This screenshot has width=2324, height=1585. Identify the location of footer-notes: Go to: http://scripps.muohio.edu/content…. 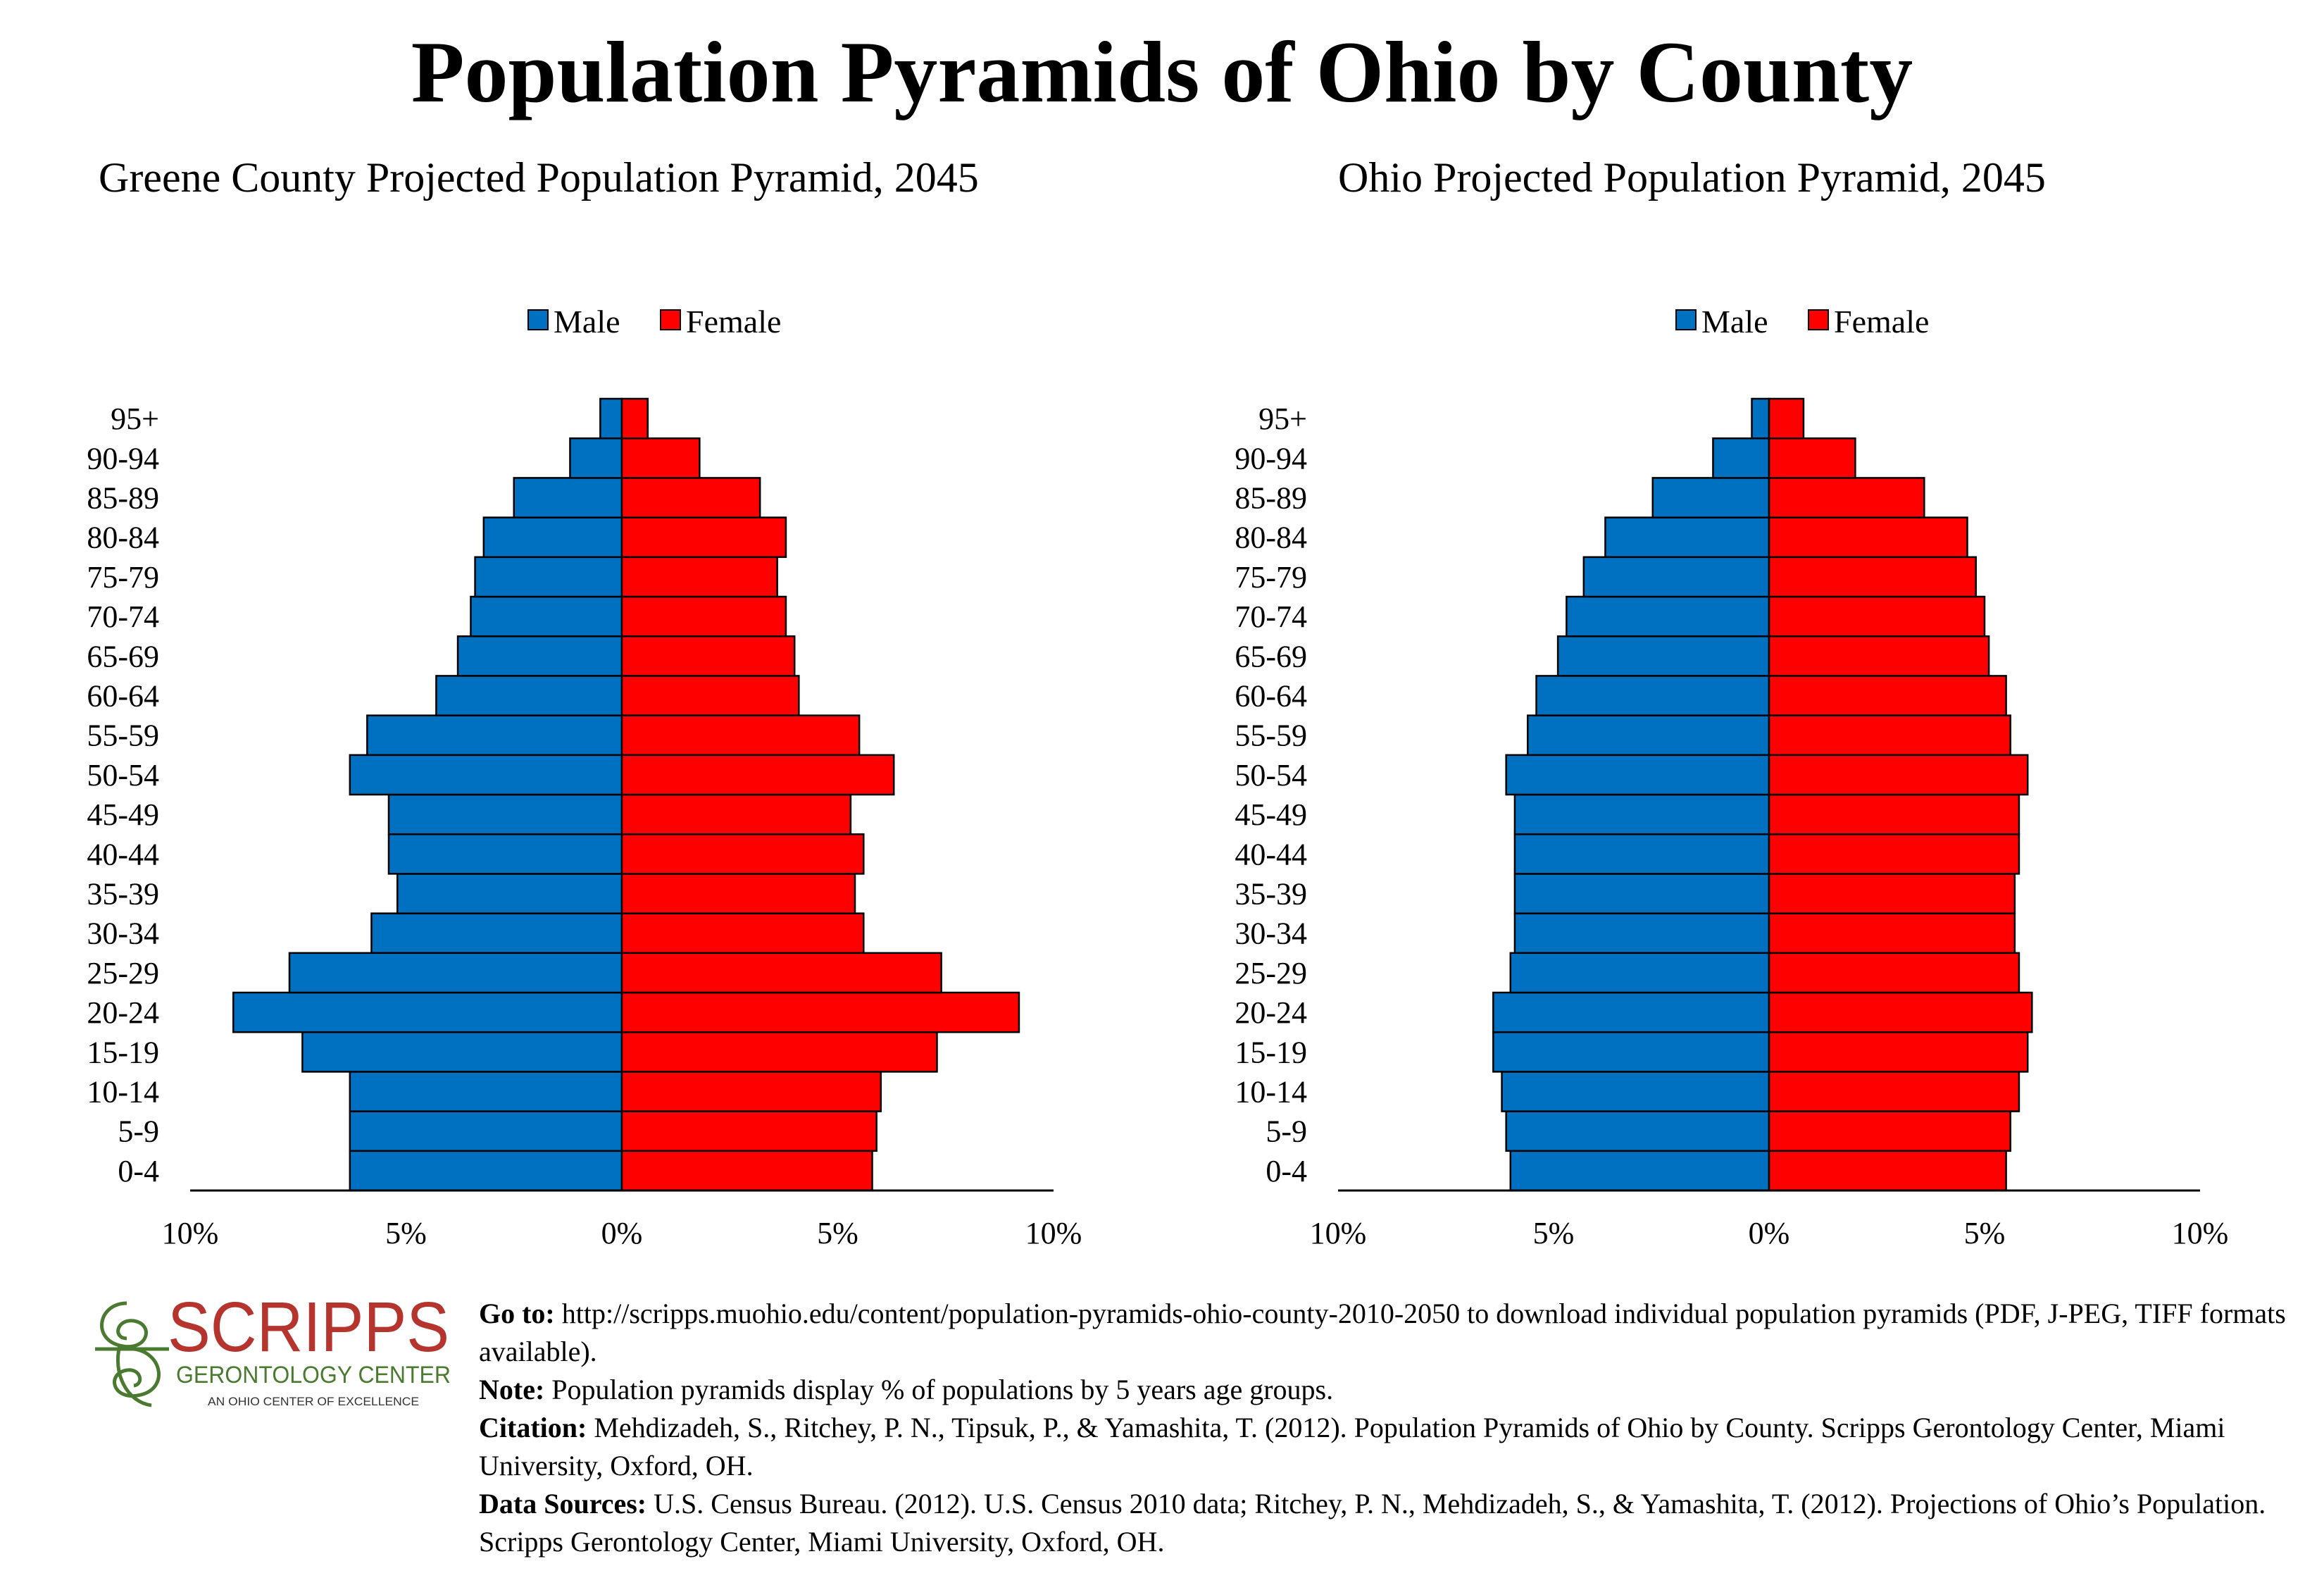
(1394, 1428).